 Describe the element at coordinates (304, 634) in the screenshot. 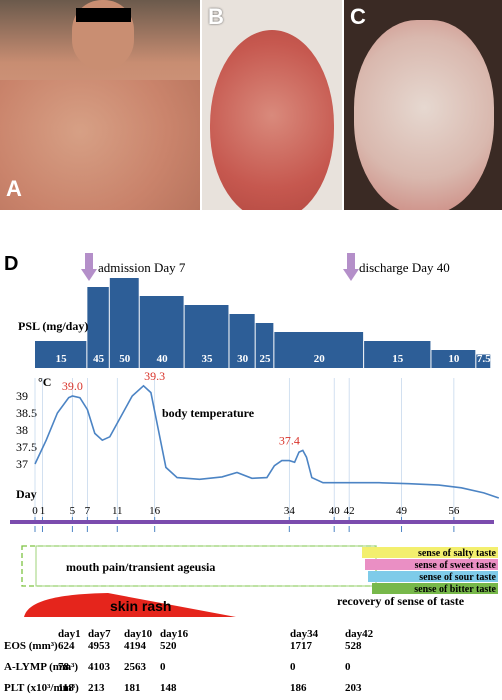

I see `lab-column-header: day34` at that location.